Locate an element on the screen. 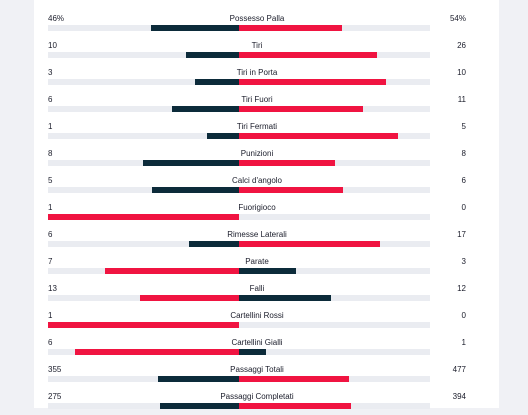 Image resolution: width=528 pixels, height=415 pixels. away-value: 12 is located at coordinates (461, 288).